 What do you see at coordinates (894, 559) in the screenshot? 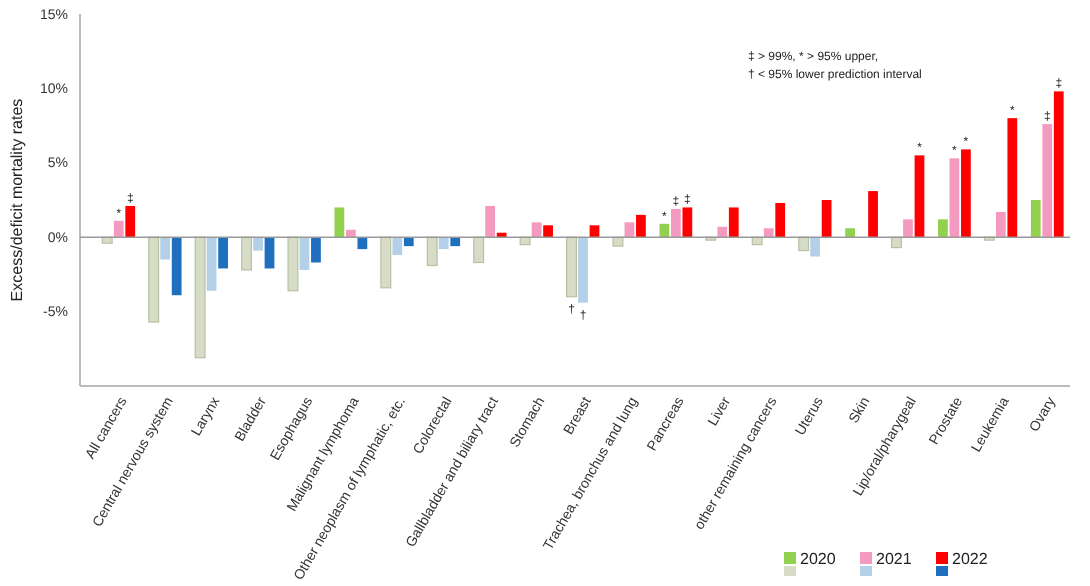
I see `legend-label: 2021` at bounding box center [894, 559].